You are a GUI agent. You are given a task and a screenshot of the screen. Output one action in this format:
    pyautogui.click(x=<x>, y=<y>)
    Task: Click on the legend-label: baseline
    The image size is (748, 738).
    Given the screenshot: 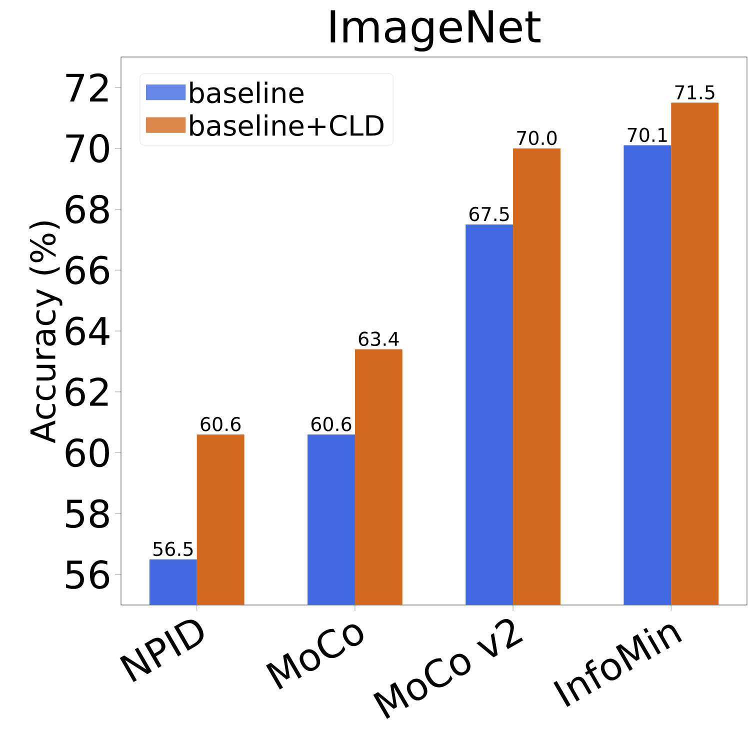 What is the action you would take?
    pyautogui.click(x=247, y=93)
    